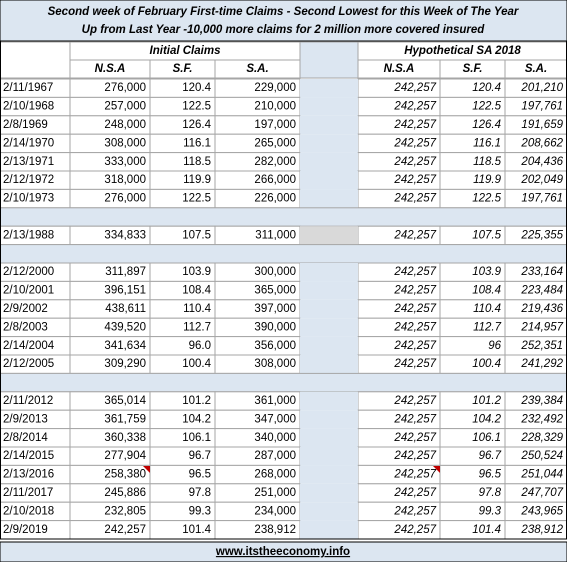 The width and height of the screenshot is (567, 562). Describe the element at coordinates (275, 143) in the screenshot. I see `cell-text: 265,000` at that location.